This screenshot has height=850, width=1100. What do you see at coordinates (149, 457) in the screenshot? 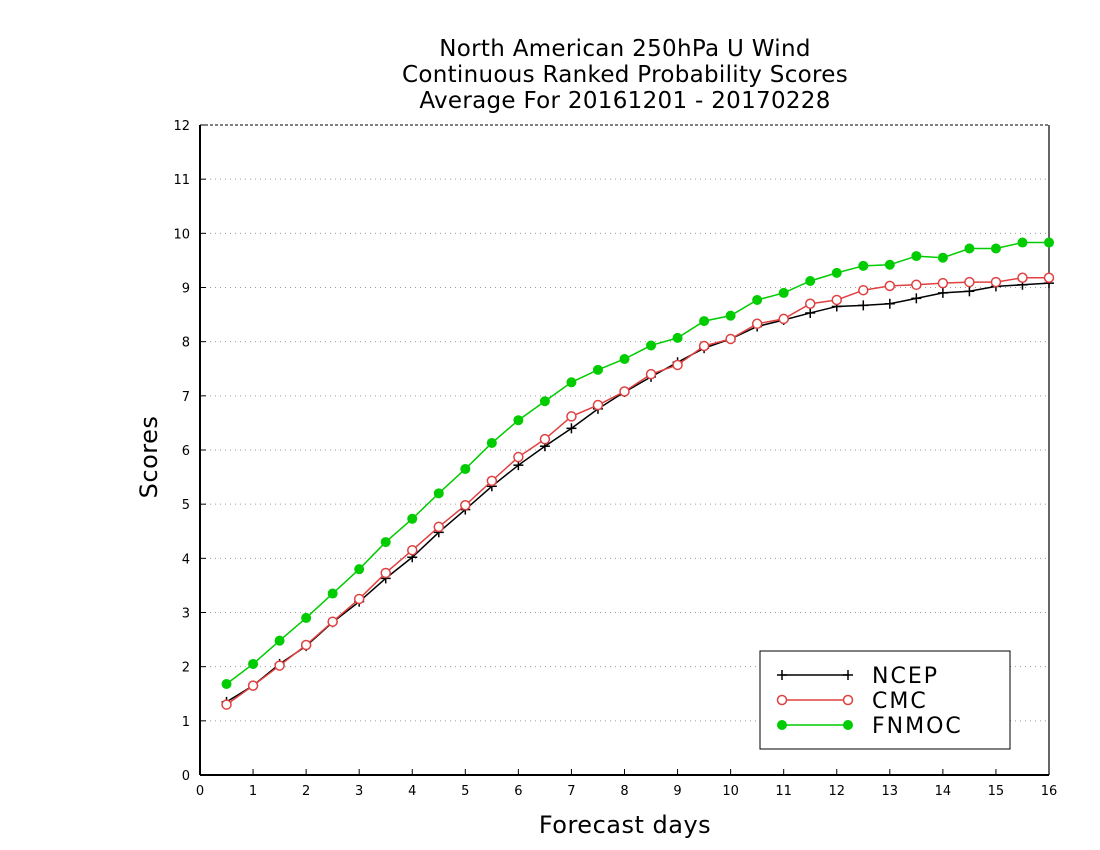
I see `y-axis-title: Scores` at bounding box center [149, 457].